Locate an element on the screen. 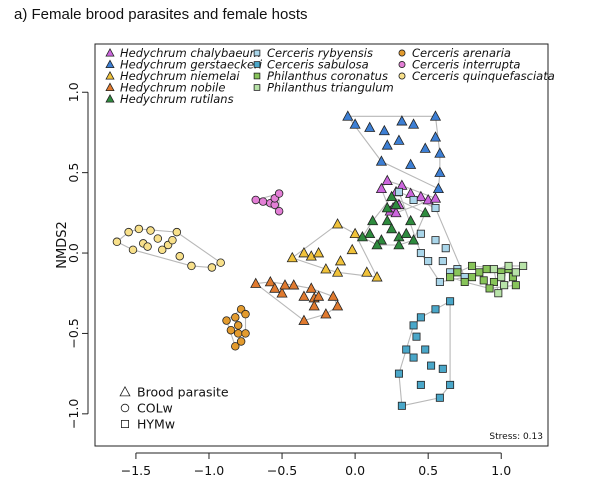 This screenshot has height=480, width=600. legend-marker-hedychrum-rutilans is located at coordinates (110, 98).